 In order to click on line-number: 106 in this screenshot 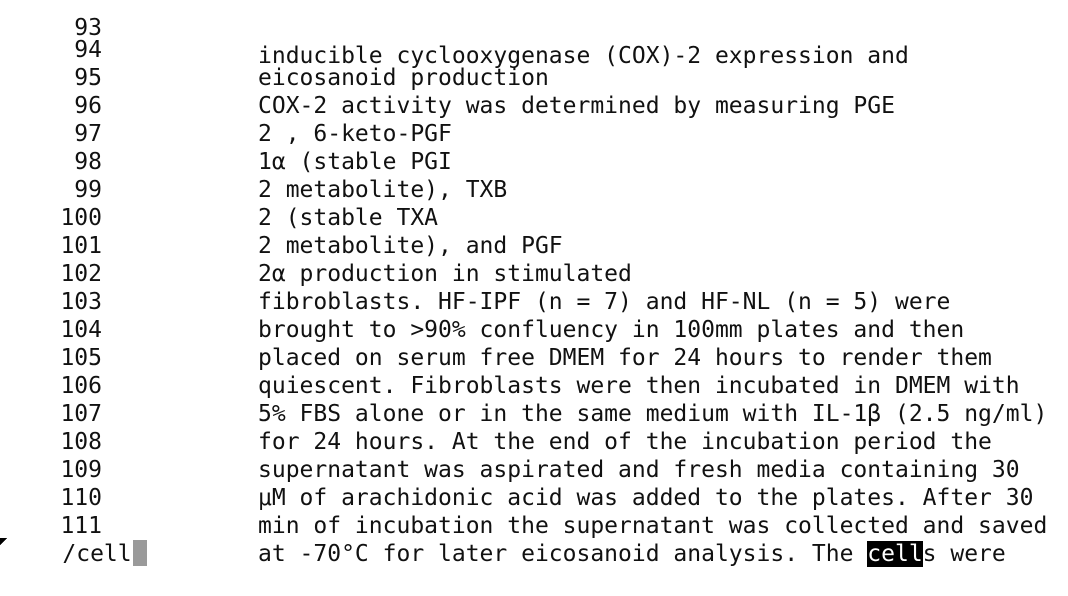, I will do `click(81, 386)`.